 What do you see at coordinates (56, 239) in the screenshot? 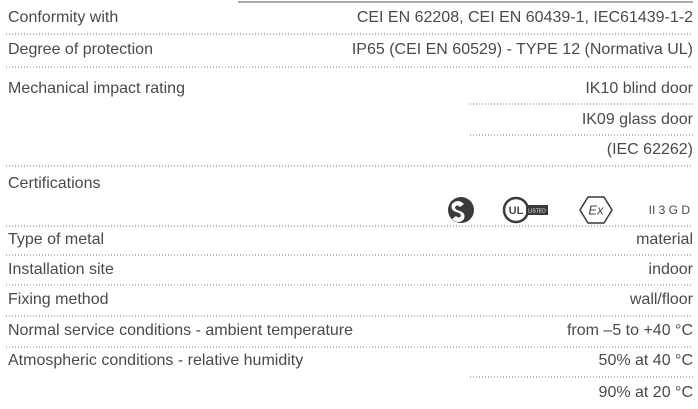
I see `row-label: Type of metal` at bounding box center [56, 239].